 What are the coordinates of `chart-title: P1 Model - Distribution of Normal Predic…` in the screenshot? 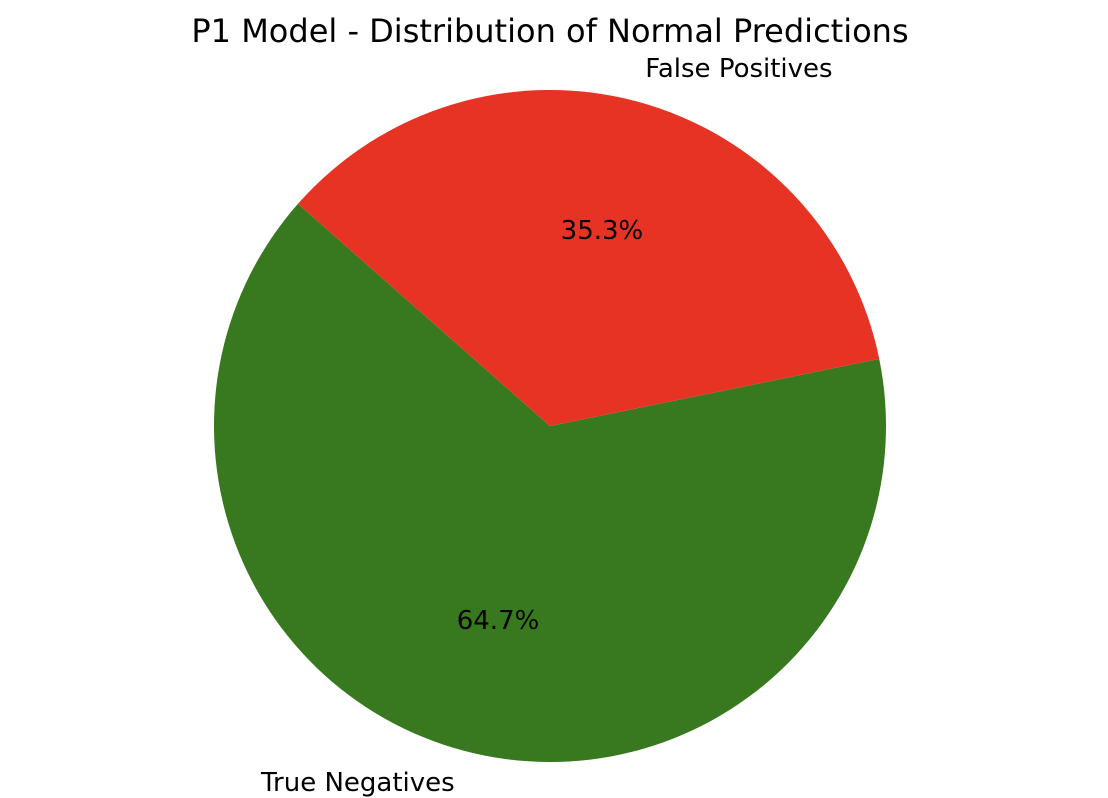 It's located at (549, 31).